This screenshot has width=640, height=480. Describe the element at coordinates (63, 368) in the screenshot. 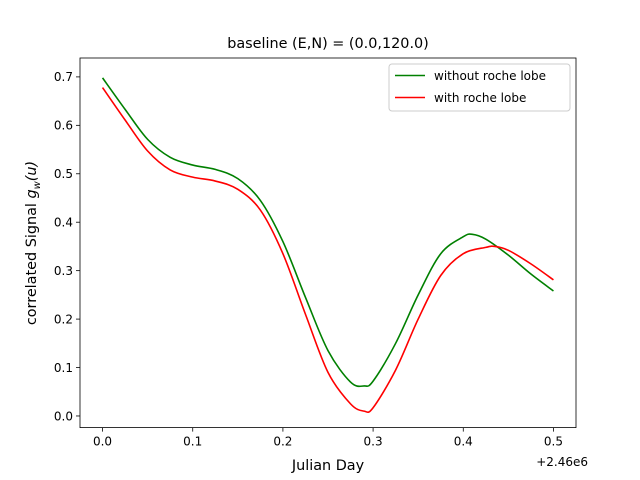

I see `y-tick-label: 0.1` at that location.